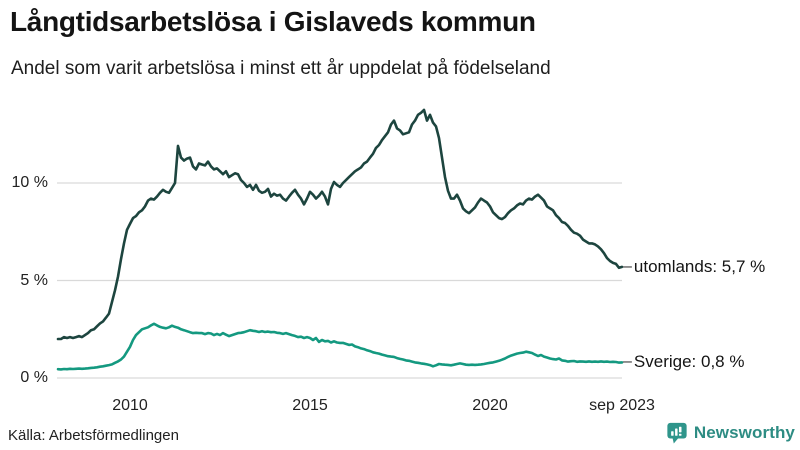 This screenshot has width=800, height=450. What do you see at coordinates (310, 405) in the screenshot?
I see `x-axis-label: 2015` at bounding box center [310, 405].